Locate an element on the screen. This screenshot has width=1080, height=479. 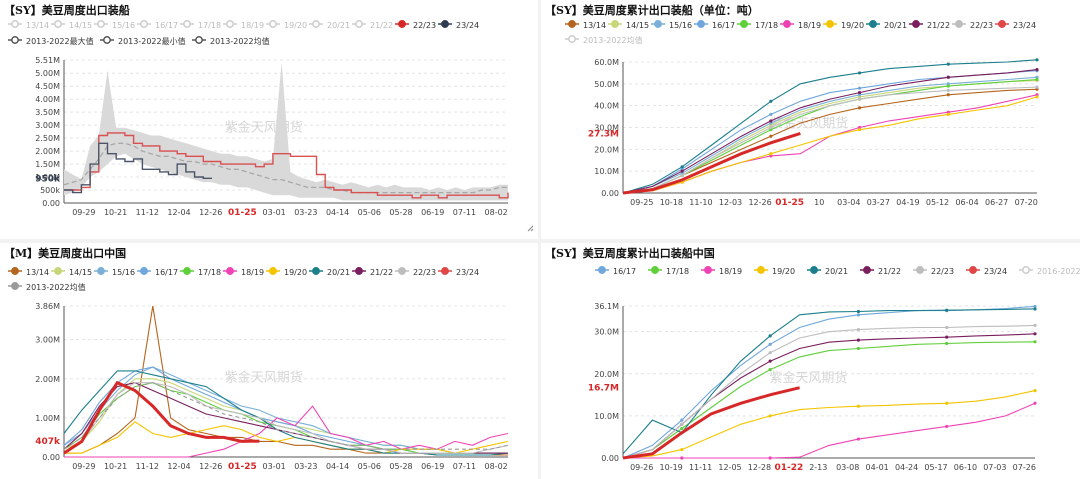
x-tick-label: 12-26 is located at coordinates (210, 212).